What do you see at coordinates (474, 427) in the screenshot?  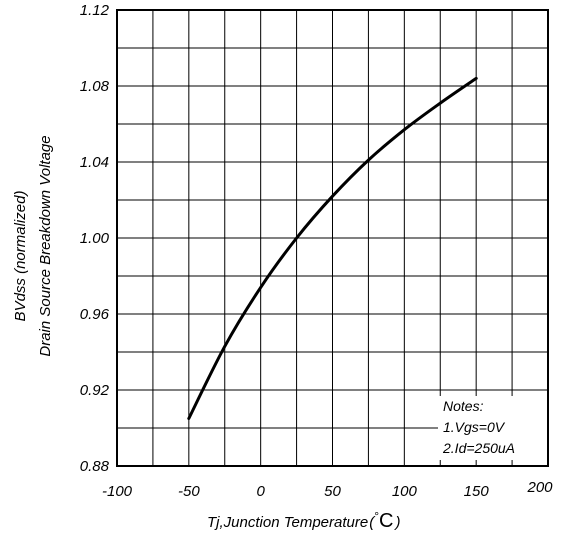 I see `note-vgs: 1.Vgs=0V` at bounding box center [474, 427].